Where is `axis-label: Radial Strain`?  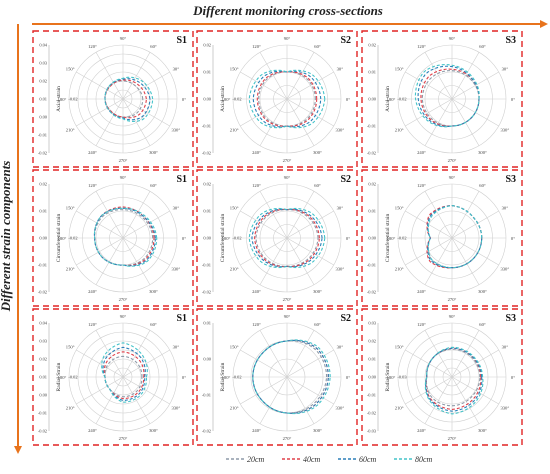
axis-label: Radial Strain is located at coordinates (388, 376).